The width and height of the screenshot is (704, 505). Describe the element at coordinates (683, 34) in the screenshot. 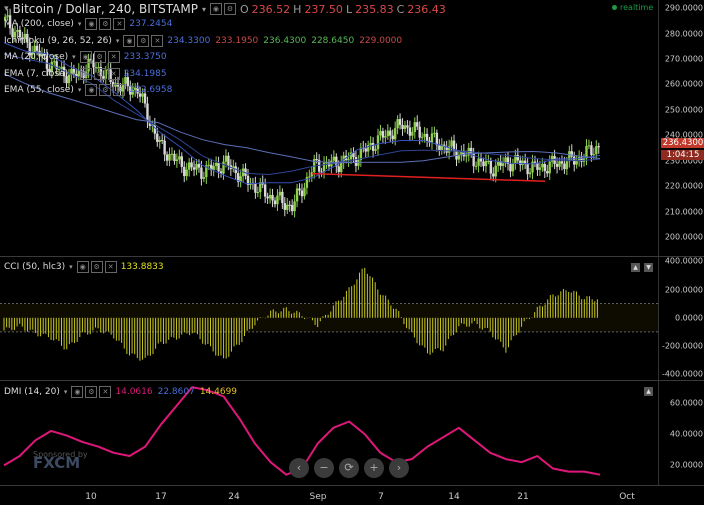

I see `axis-tick-label: 280.0000` at that location.